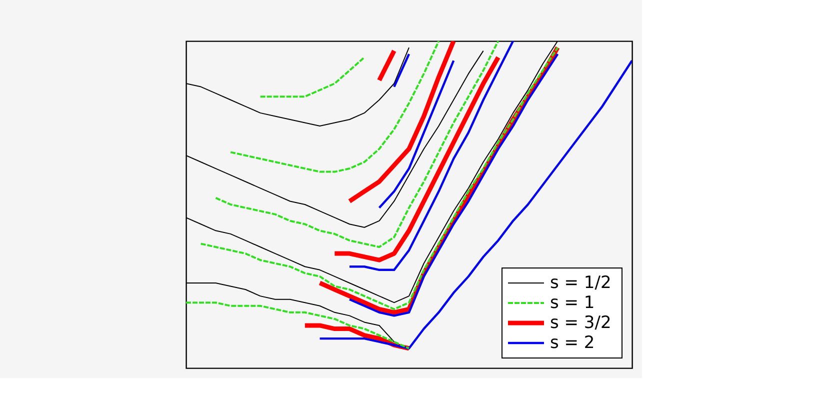 Image resolution: width=820 pixels, height=409 pixels. I want to click on legend-label: s = 2, so click(572, 343).